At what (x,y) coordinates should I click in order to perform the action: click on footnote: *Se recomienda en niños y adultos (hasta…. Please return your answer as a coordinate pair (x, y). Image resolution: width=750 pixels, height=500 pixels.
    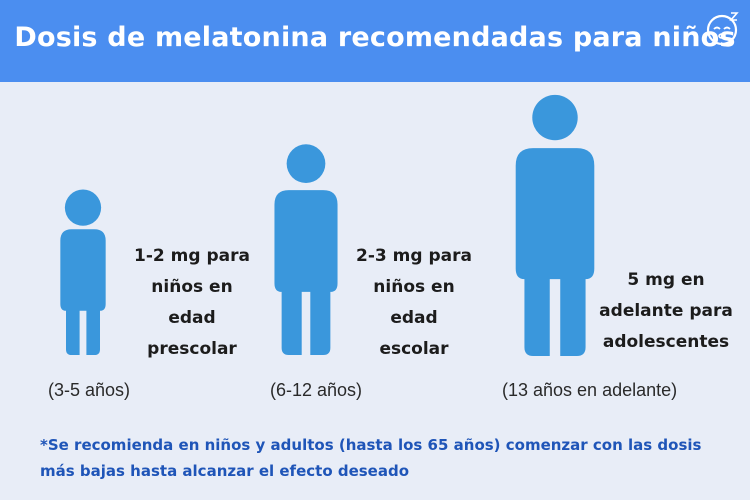
    Looking at the image, I should click on (371, 458).